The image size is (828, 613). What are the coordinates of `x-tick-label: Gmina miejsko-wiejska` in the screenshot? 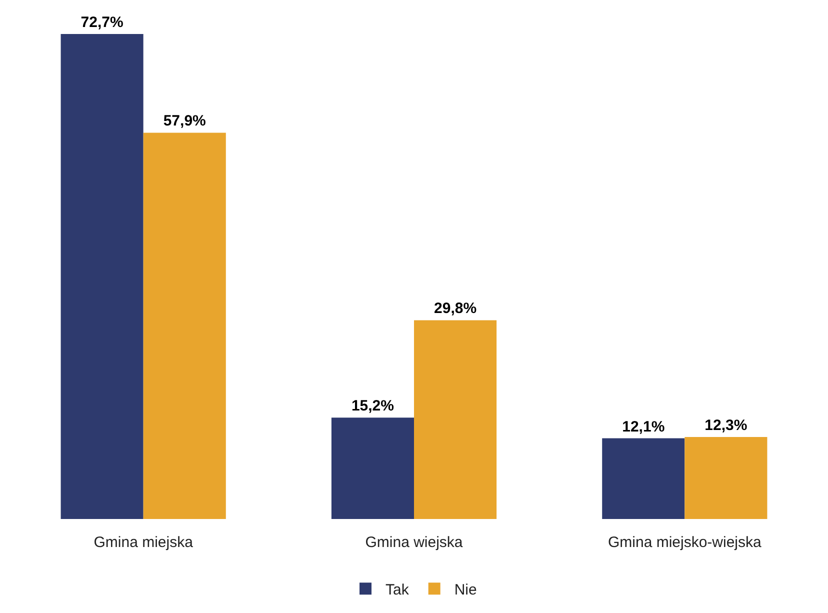 It's located at (685, 542).